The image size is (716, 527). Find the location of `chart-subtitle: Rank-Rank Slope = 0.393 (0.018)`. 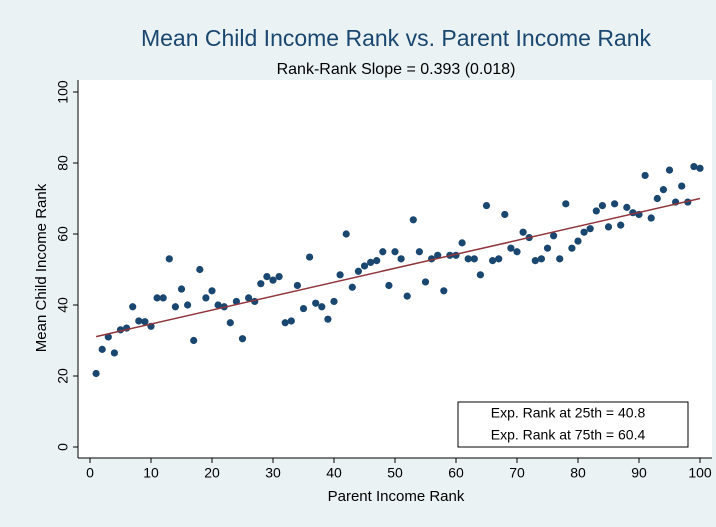

chart-subtitle: Rank-Rank Slope = 0.393 (0.018) is located at coordinates (396, 69).